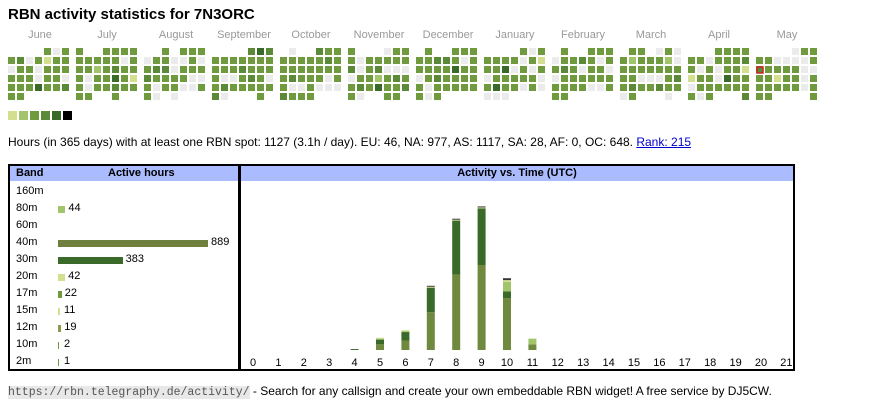 The image size is (870, 407). I want to click on hour-tick-label: 18, so click(710, 363).